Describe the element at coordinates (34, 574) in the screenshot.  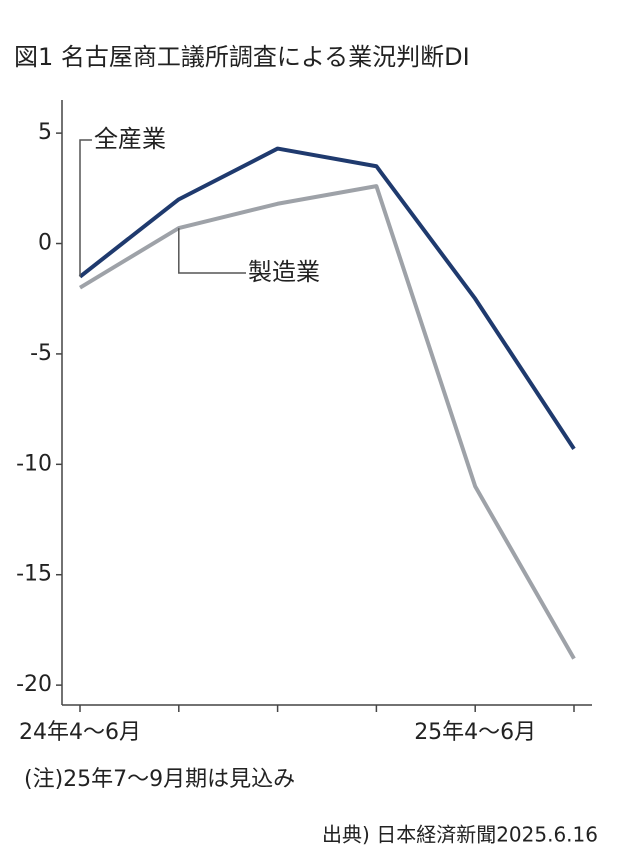
I see `y-tick-label: -15` at that location.